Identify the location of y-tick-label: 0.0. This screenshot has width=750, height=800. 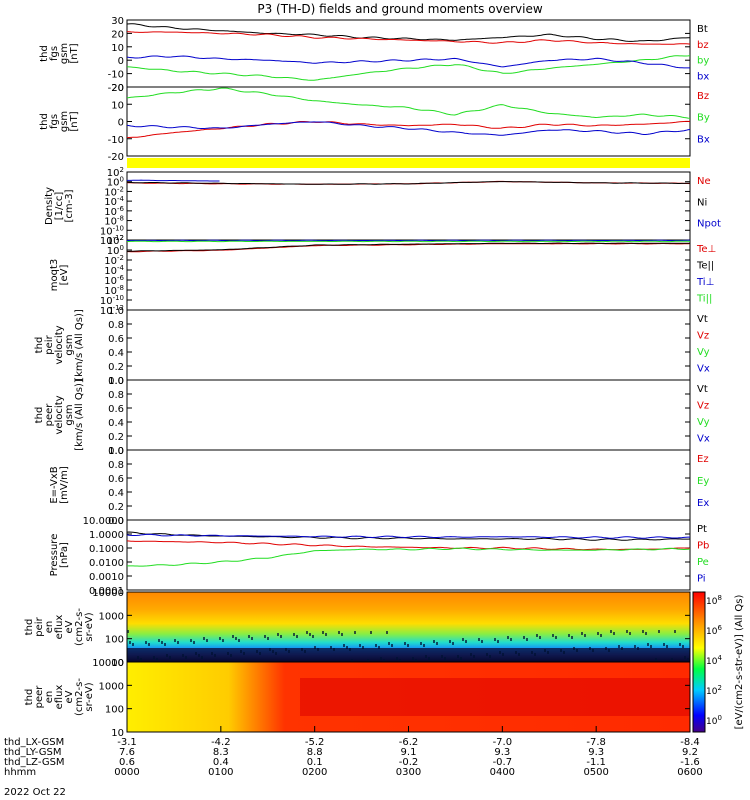
(116, 381).